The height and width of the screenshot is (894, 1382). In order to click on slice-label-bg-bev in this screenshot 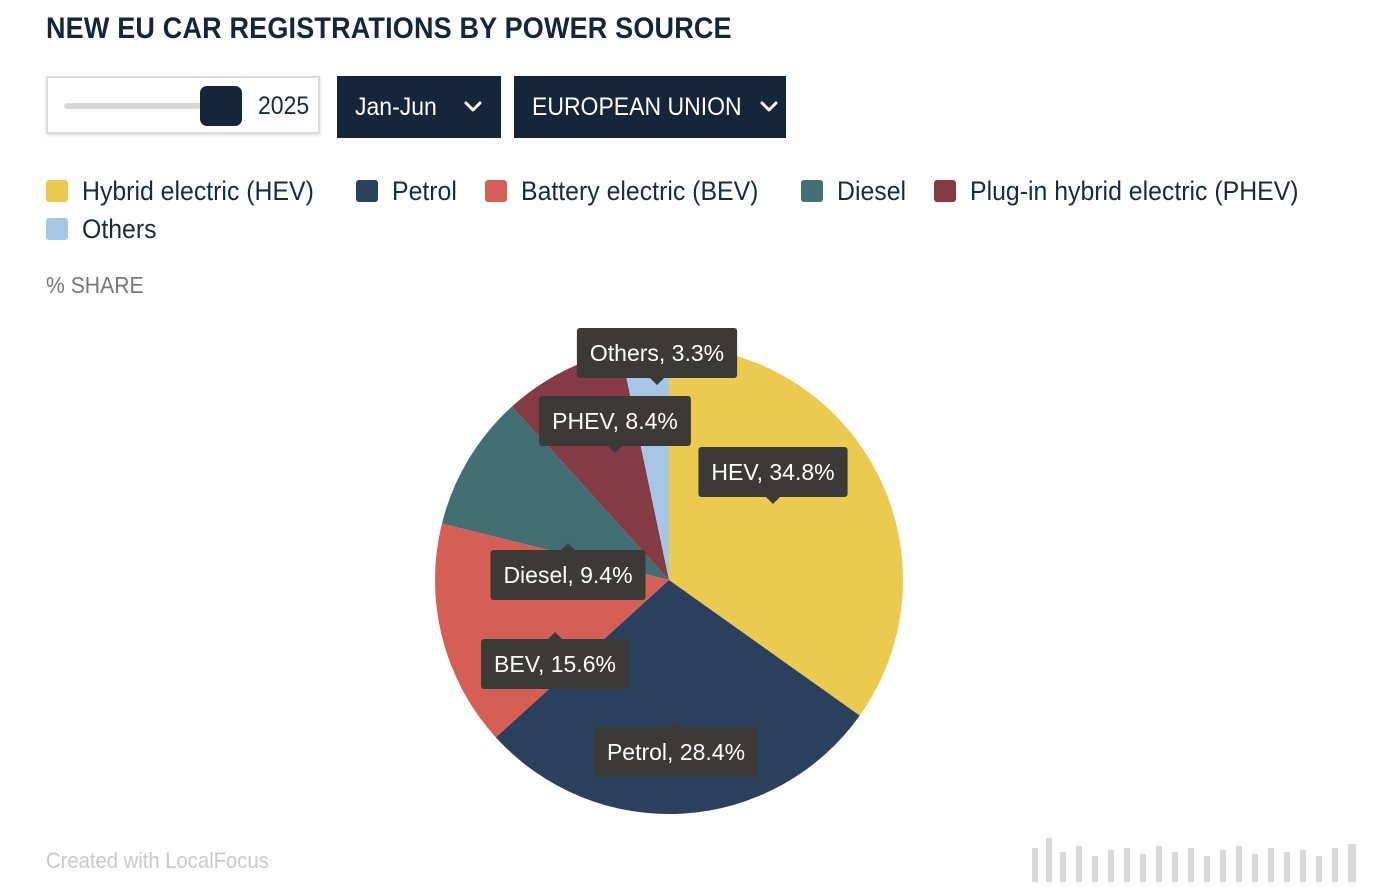, I will do `click(555, 664)`.